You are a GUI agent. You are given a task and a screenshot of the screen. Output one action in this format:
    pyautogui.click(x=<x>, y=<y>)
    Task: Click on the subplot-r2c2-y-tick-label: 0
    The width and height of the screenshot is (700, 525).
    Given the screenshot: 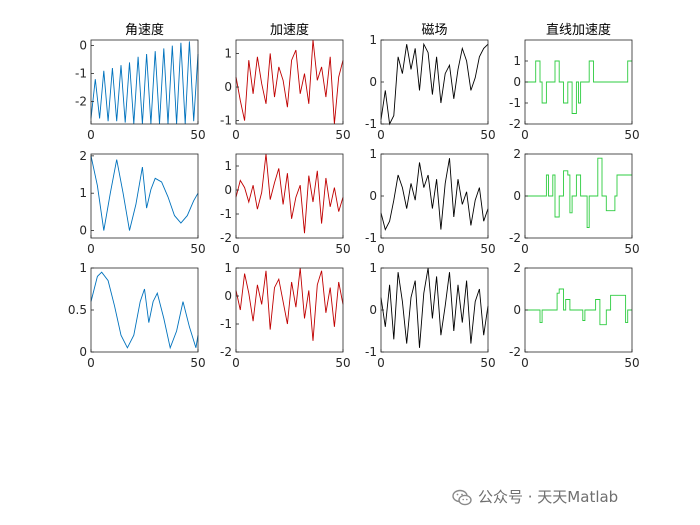 What is the action you would take?
    pyautogui.click(x=228, y=190)
    